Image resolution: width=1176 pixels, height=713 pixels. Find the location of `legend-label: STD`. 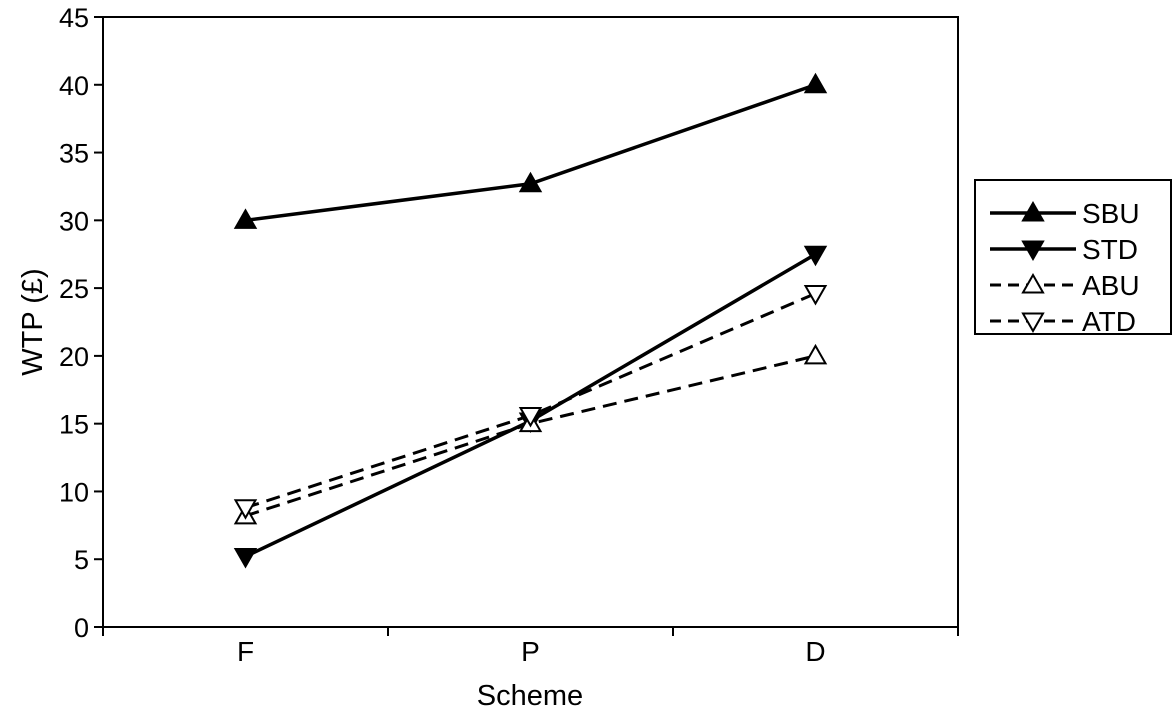

legend-label: STD is located at coordinates (1110, 249).